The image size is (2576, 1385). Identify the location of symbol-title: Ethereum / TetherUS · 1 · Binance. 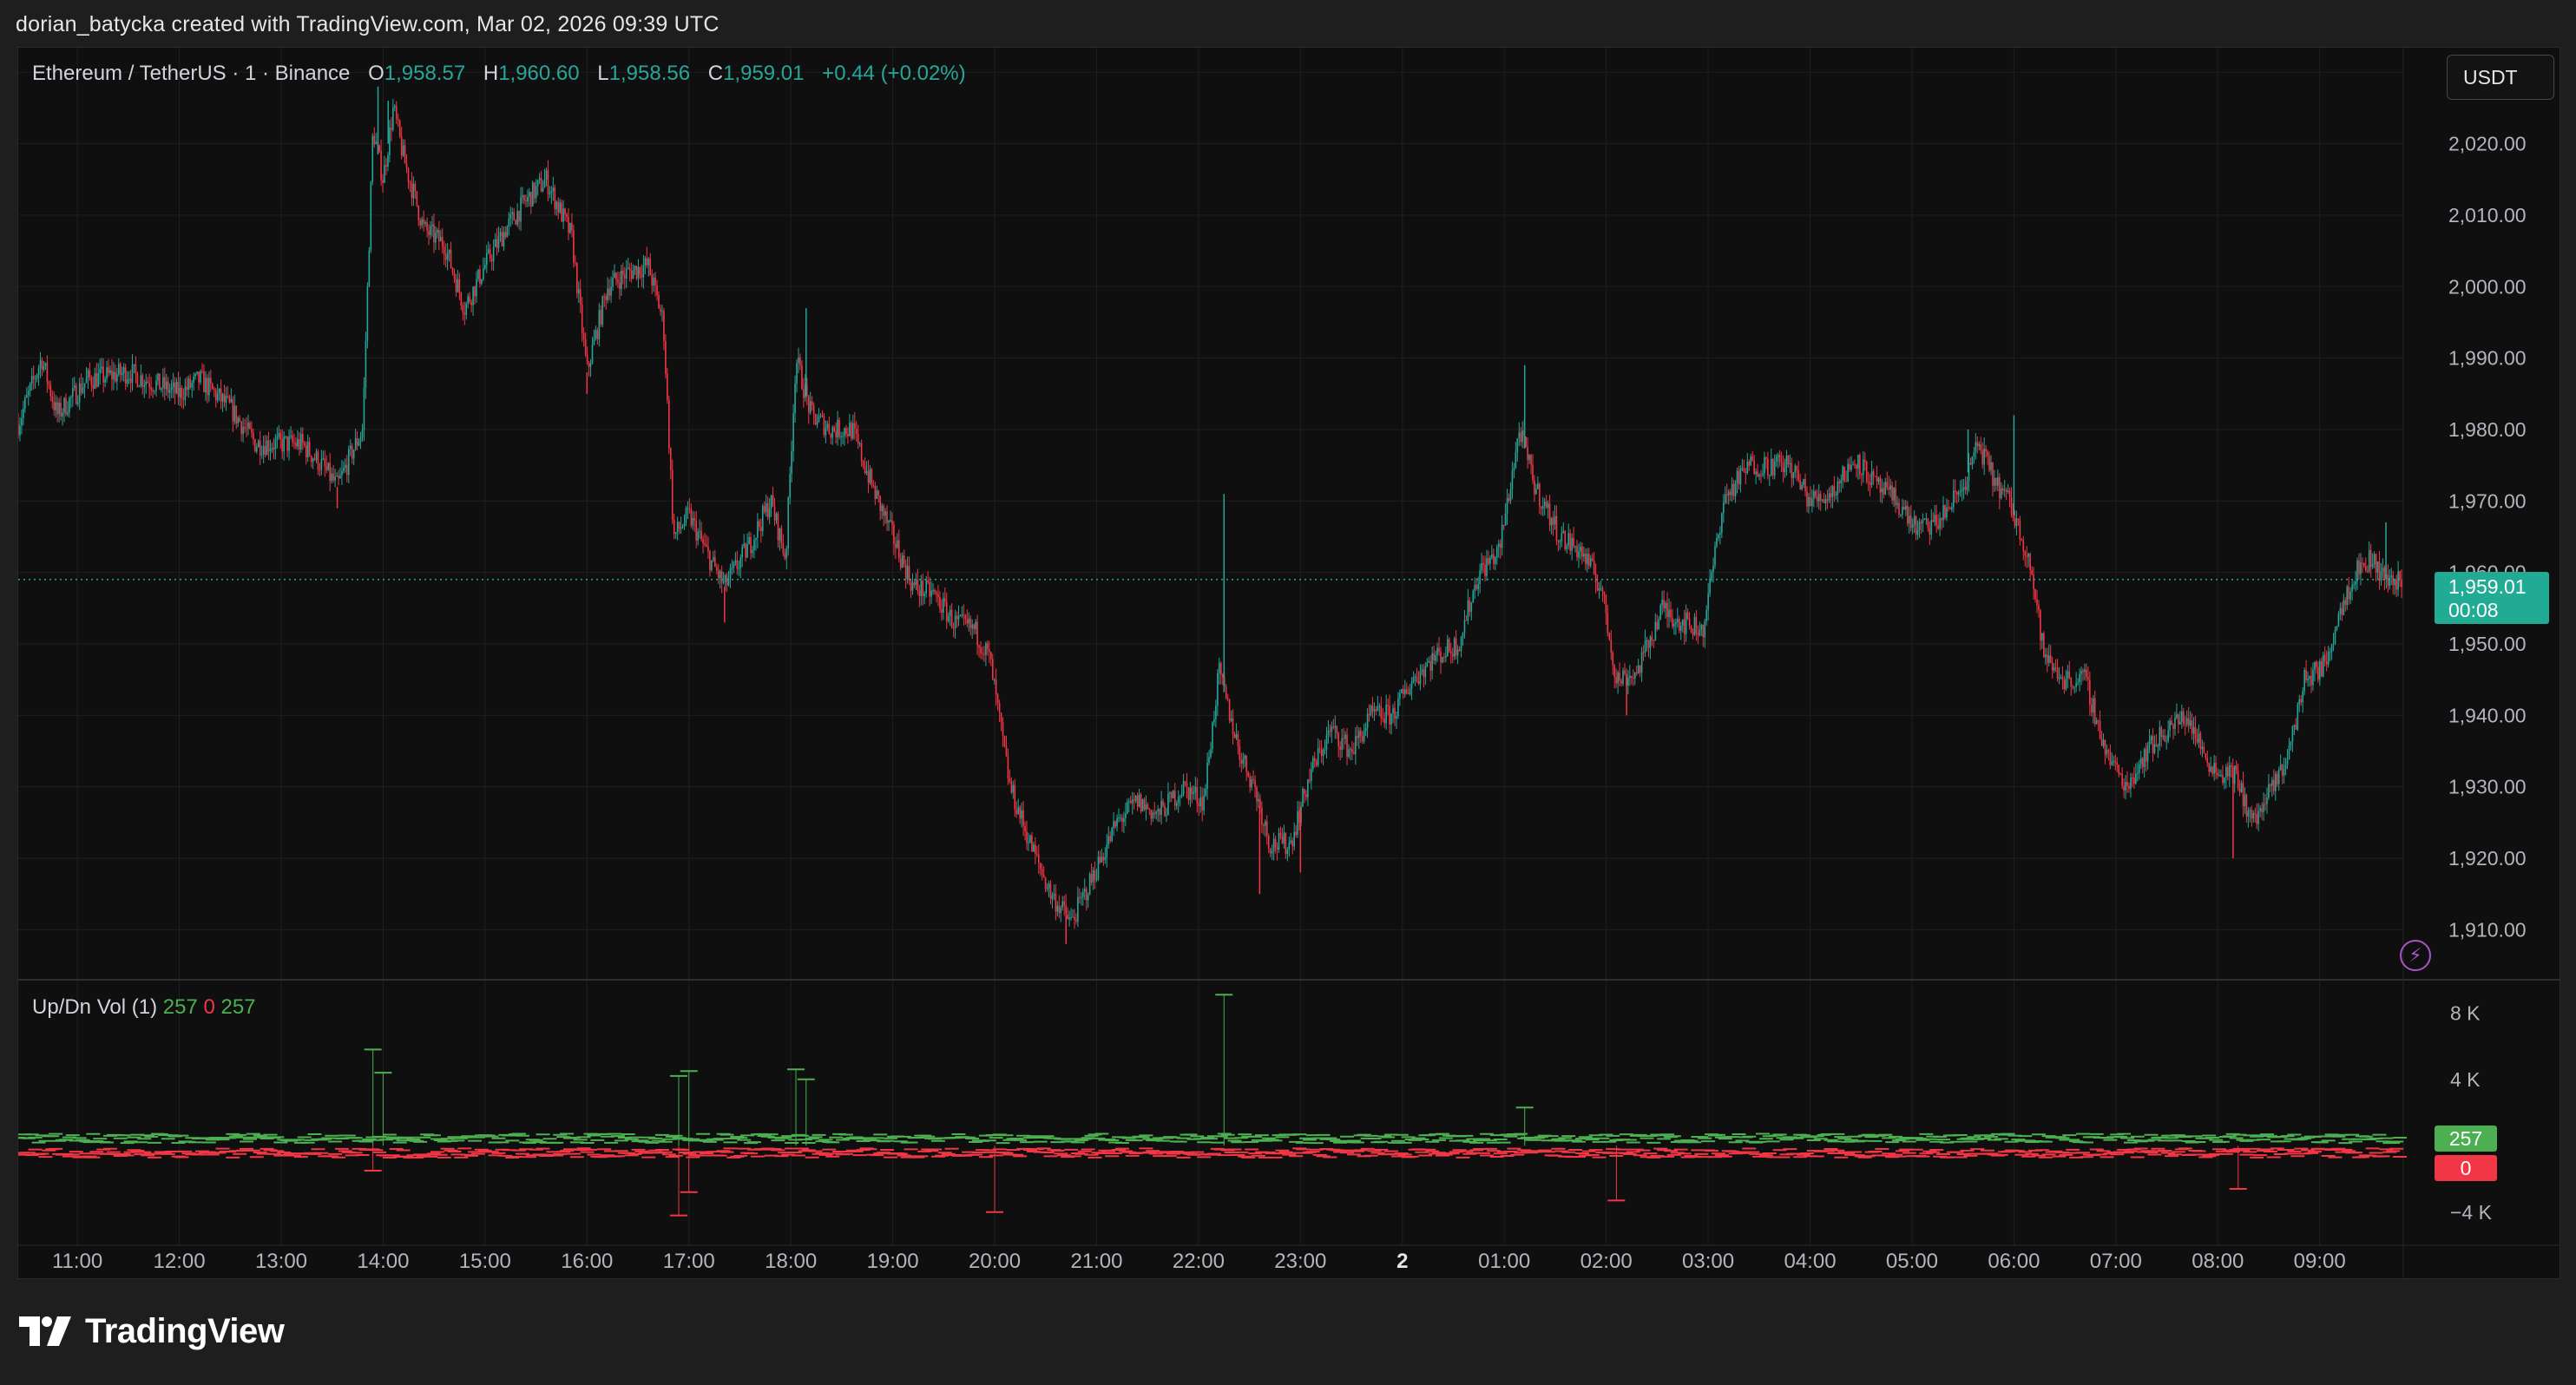
(191, 73).